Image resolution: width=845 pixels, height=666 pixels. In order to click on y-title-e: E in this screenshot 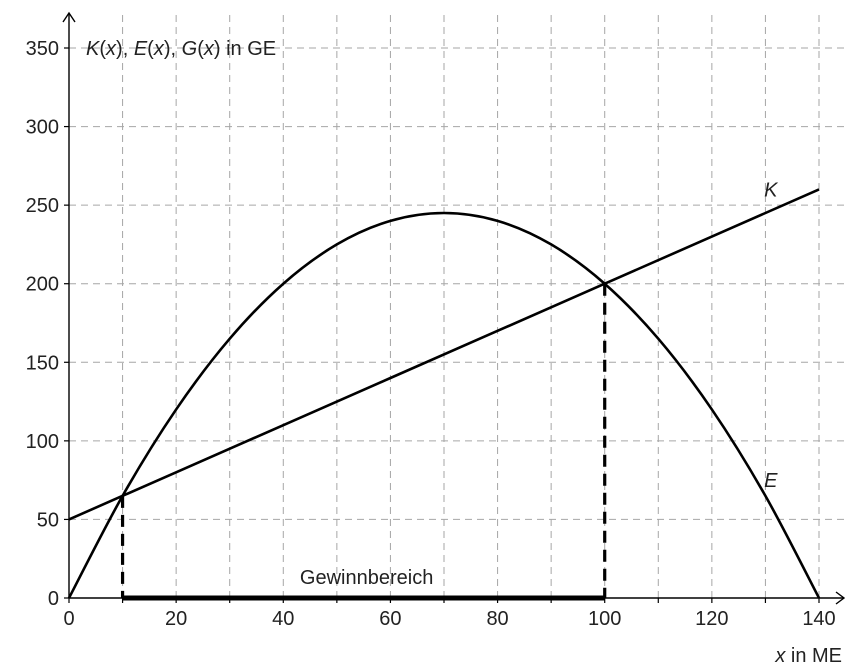, I will do `click(141, 49)`.